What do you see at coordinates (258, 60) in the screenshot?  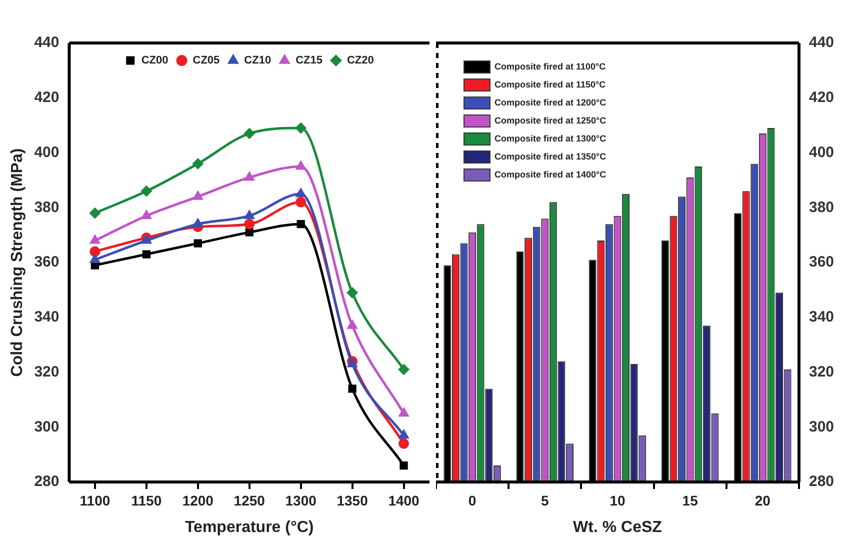 I see `legend-label: CZ10` at bounding box center [258, 60].